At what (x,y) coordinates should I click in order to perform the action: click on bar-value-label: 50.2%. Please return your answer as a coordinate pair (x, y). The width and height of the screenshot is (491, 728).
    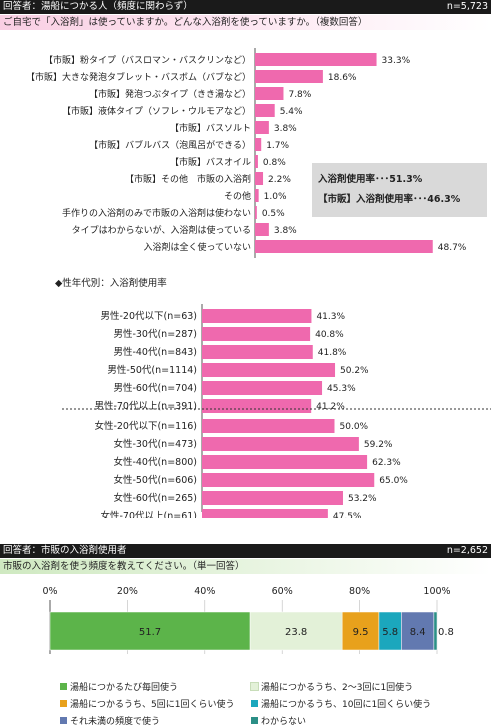
    Looking at the image, I should click on (354, 371).